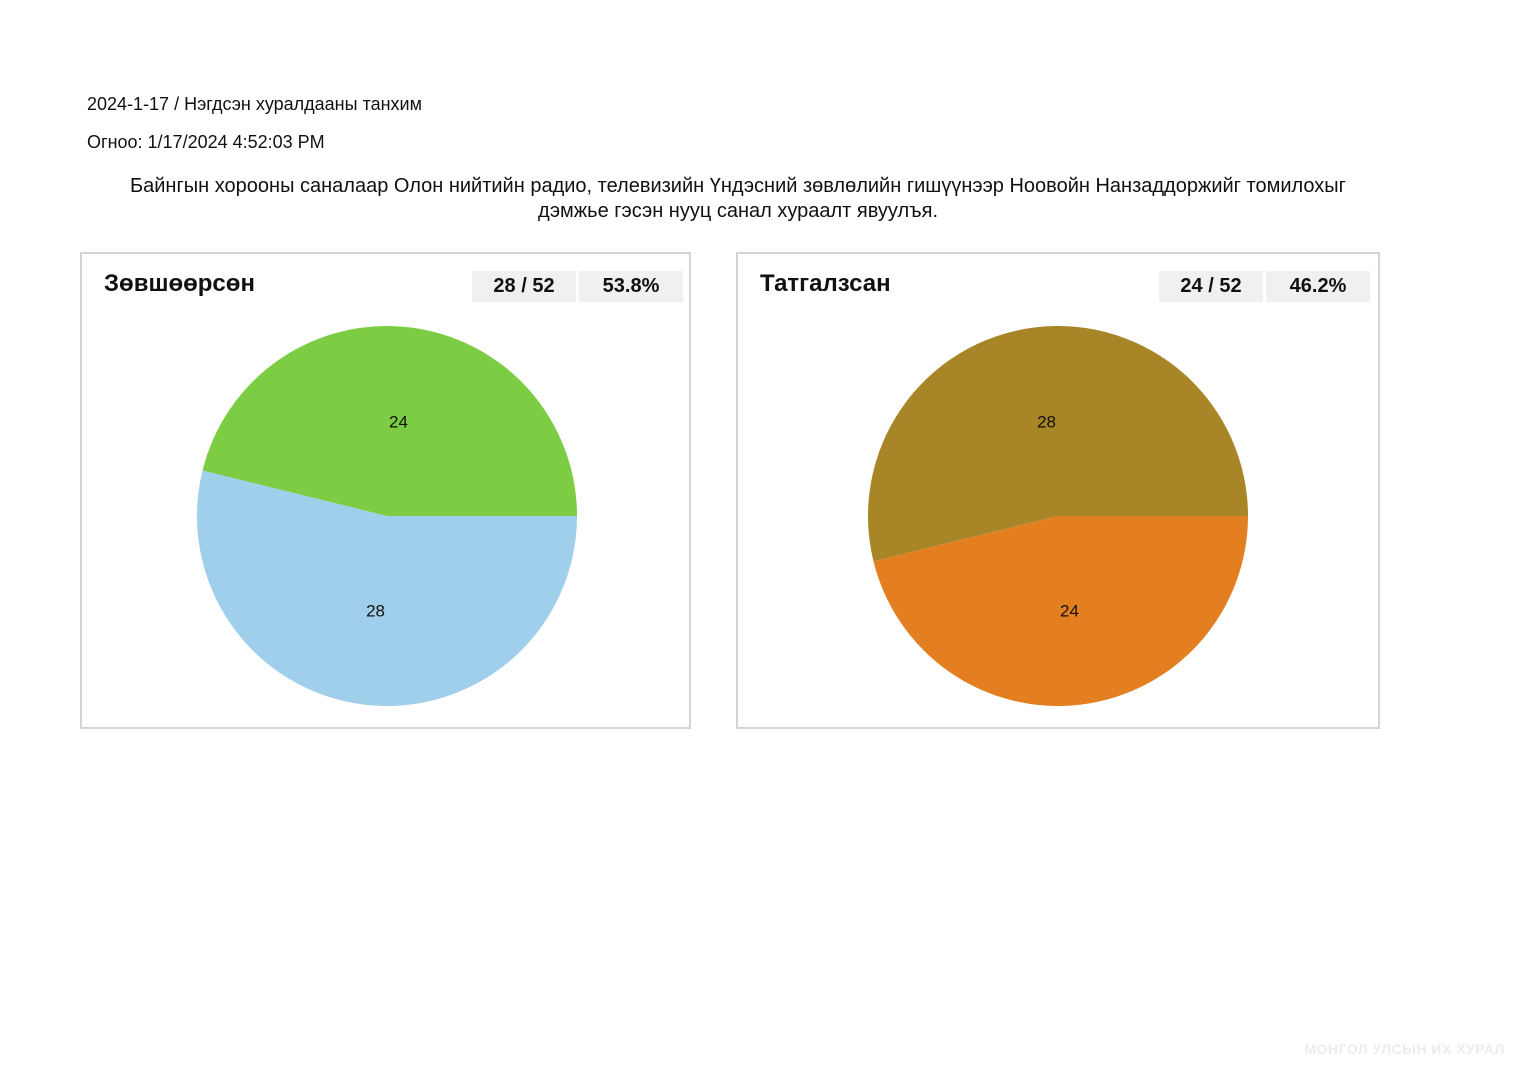 The image size is (1525, 1077). I want to click on session-title: 2024-1-17 / Нэгдсэн хуралдааны танхим, so click(254, 104).